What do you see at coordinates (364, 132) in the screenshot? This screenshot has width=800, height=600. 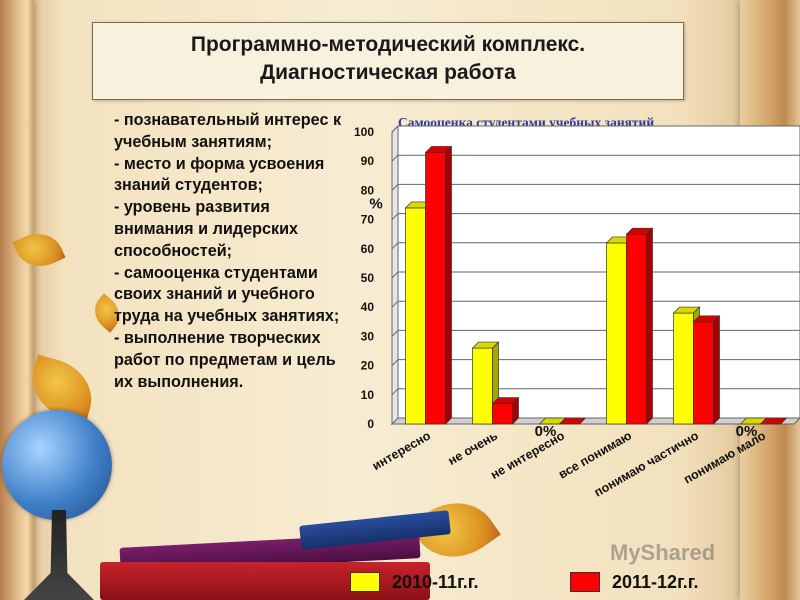 I see `y-tick-label: 100` at bounding box center [364, 132].